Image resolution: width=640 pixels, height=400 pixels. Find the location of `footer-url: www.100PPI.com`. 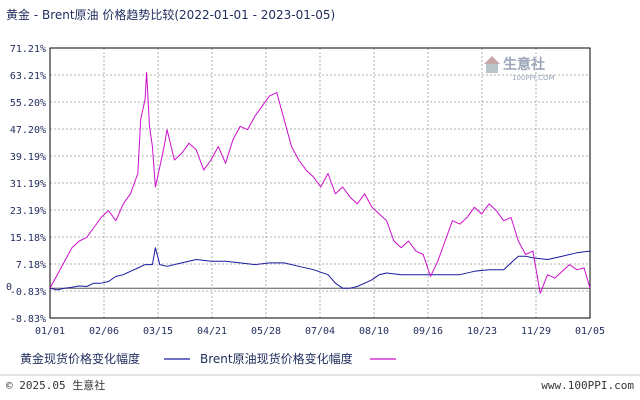

footer-url: www.100PPI.com is located at coordinates (587, 385).